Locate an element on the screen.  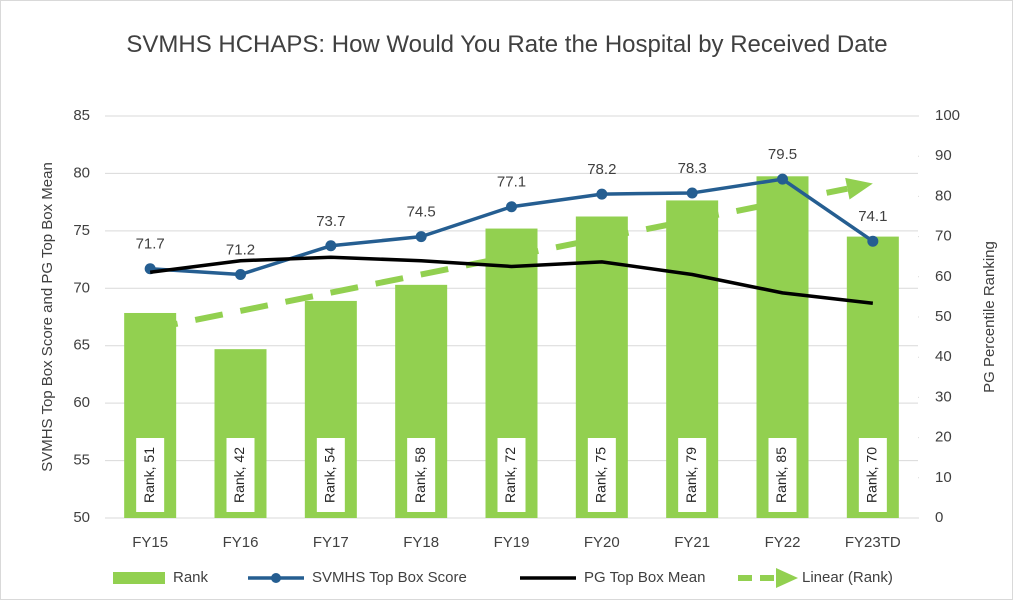
x-tick-label: FY22 is located at coordinates (783, 542).